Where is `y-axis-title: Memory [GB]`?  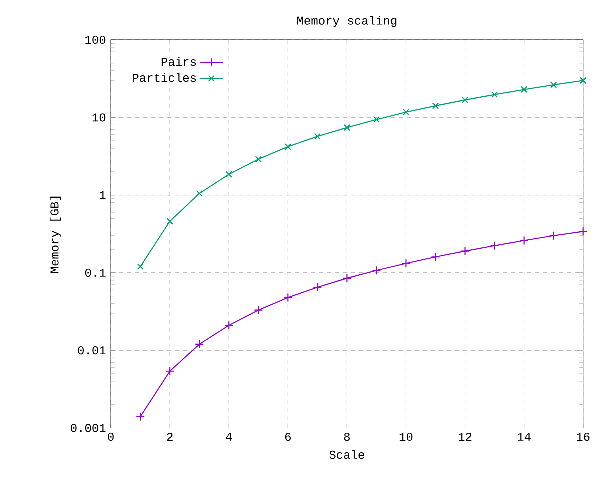 y-axis-title: Memory [GB] is located at coordinates (56, 234).